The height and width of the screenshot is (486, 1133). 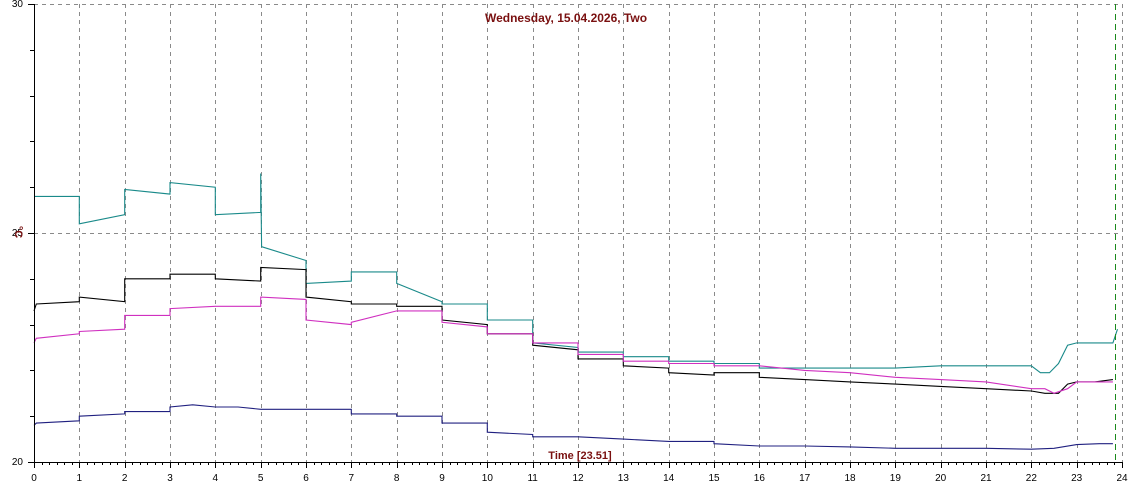 I want to click on x-tick-label-11: 11, so click(x=532, y=478).